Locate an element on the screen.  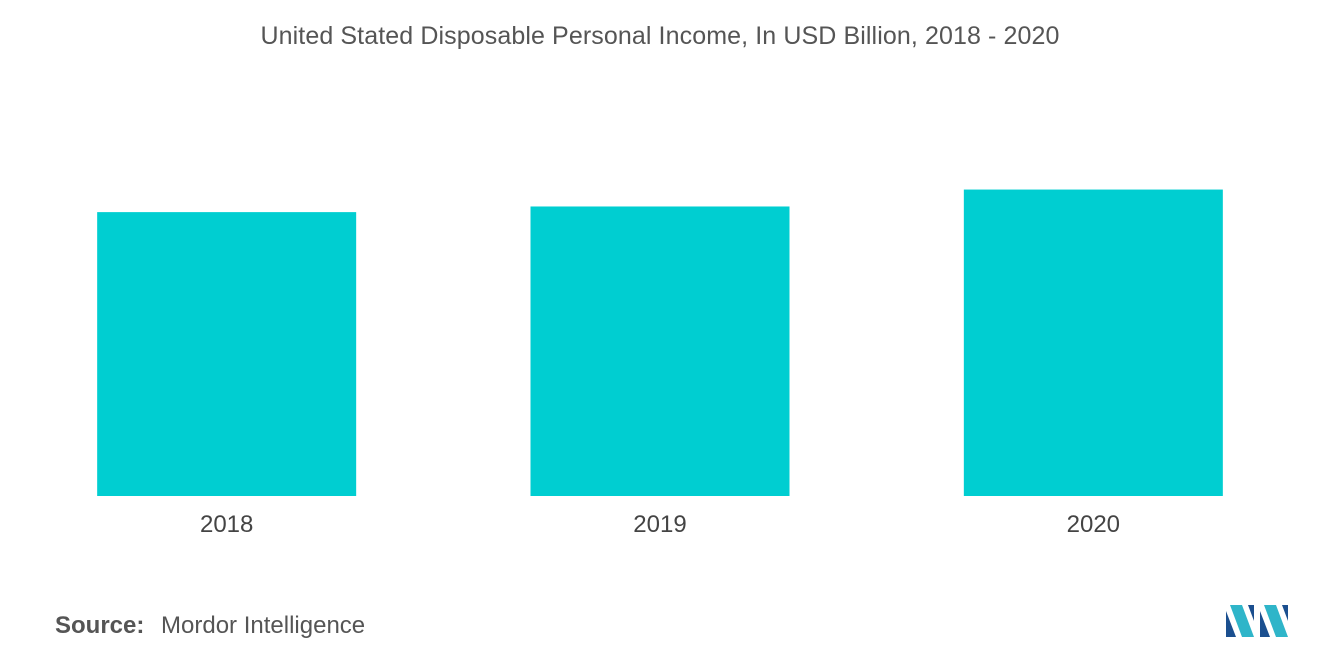
bar-2020 is located at coordinates (1093, 342).